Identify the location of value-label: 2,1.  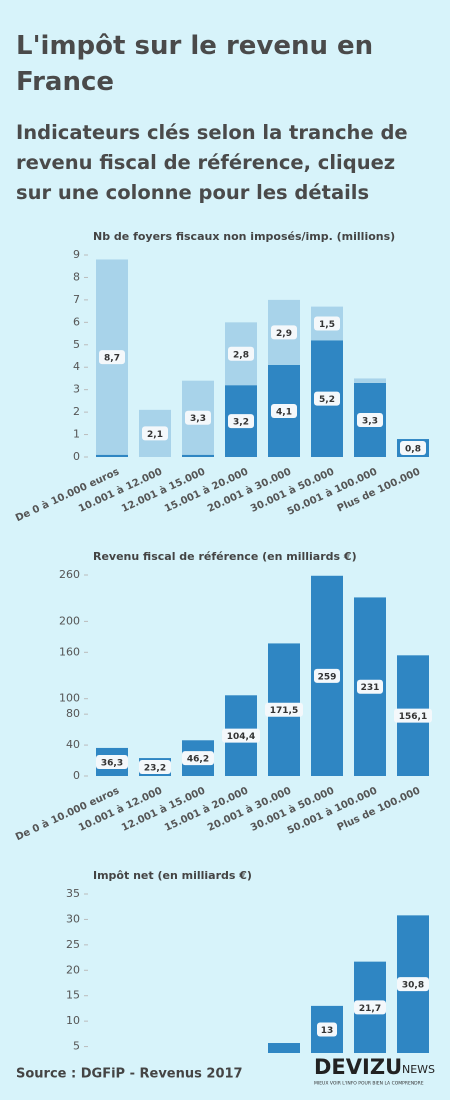
(155, 435).